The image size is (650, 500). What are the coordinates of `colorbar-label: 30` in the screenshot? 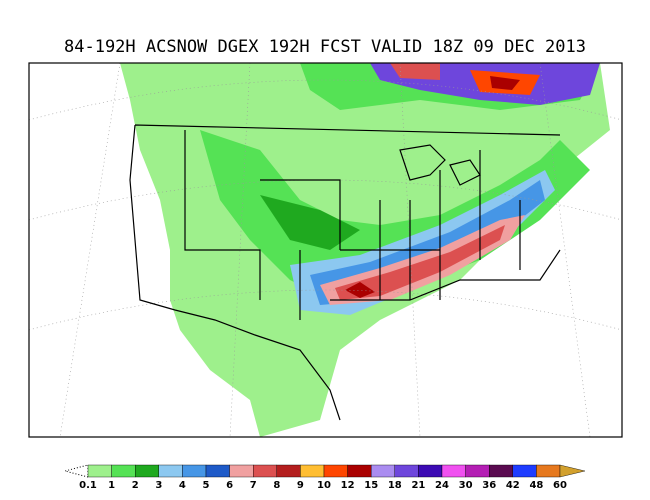 It's located at (466, 485).